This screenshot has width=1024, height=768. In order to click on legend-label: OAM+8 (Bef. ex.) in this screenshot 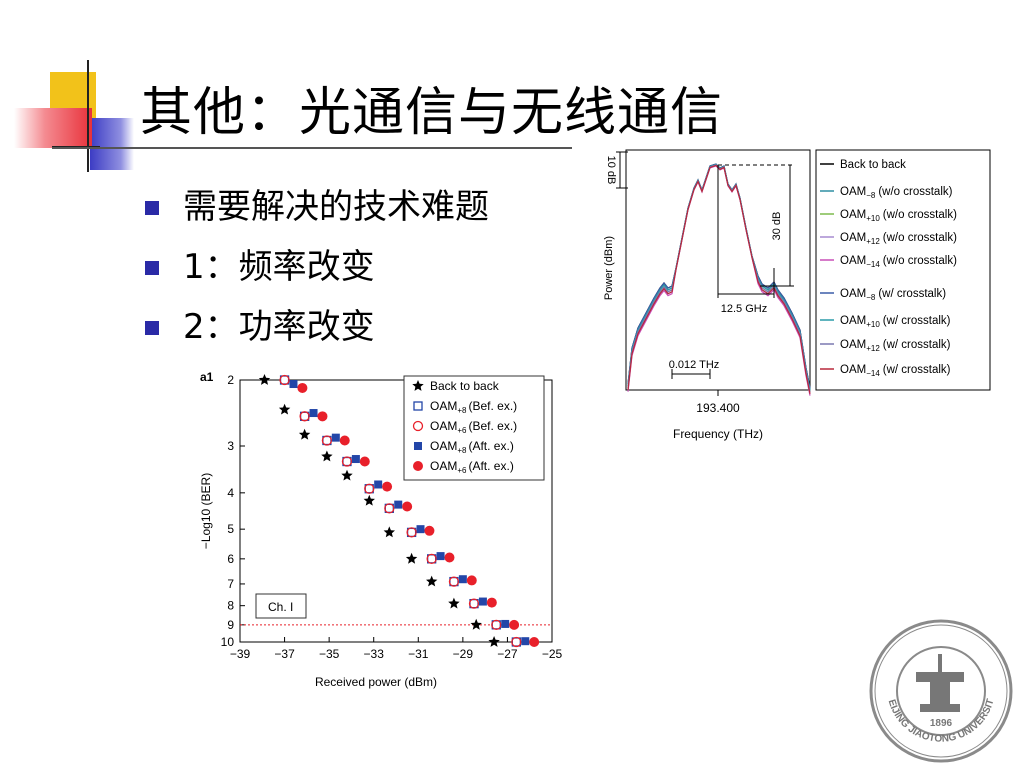, I will do `click(473, 407)`.